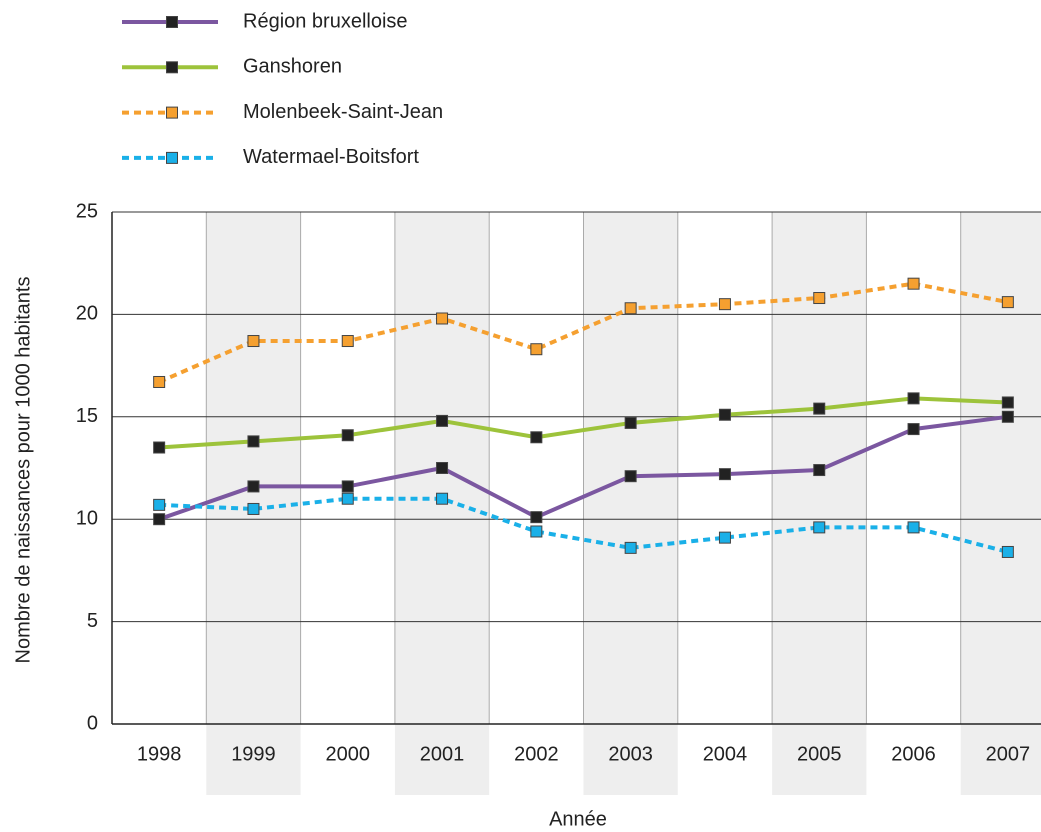 Image resolution: width=1041 pixels, height=832 pixels. What do you see at coordinates (253, 754) in the screenshot?
I see `x-tick-label: 1999` at bounding box center [253, 754].